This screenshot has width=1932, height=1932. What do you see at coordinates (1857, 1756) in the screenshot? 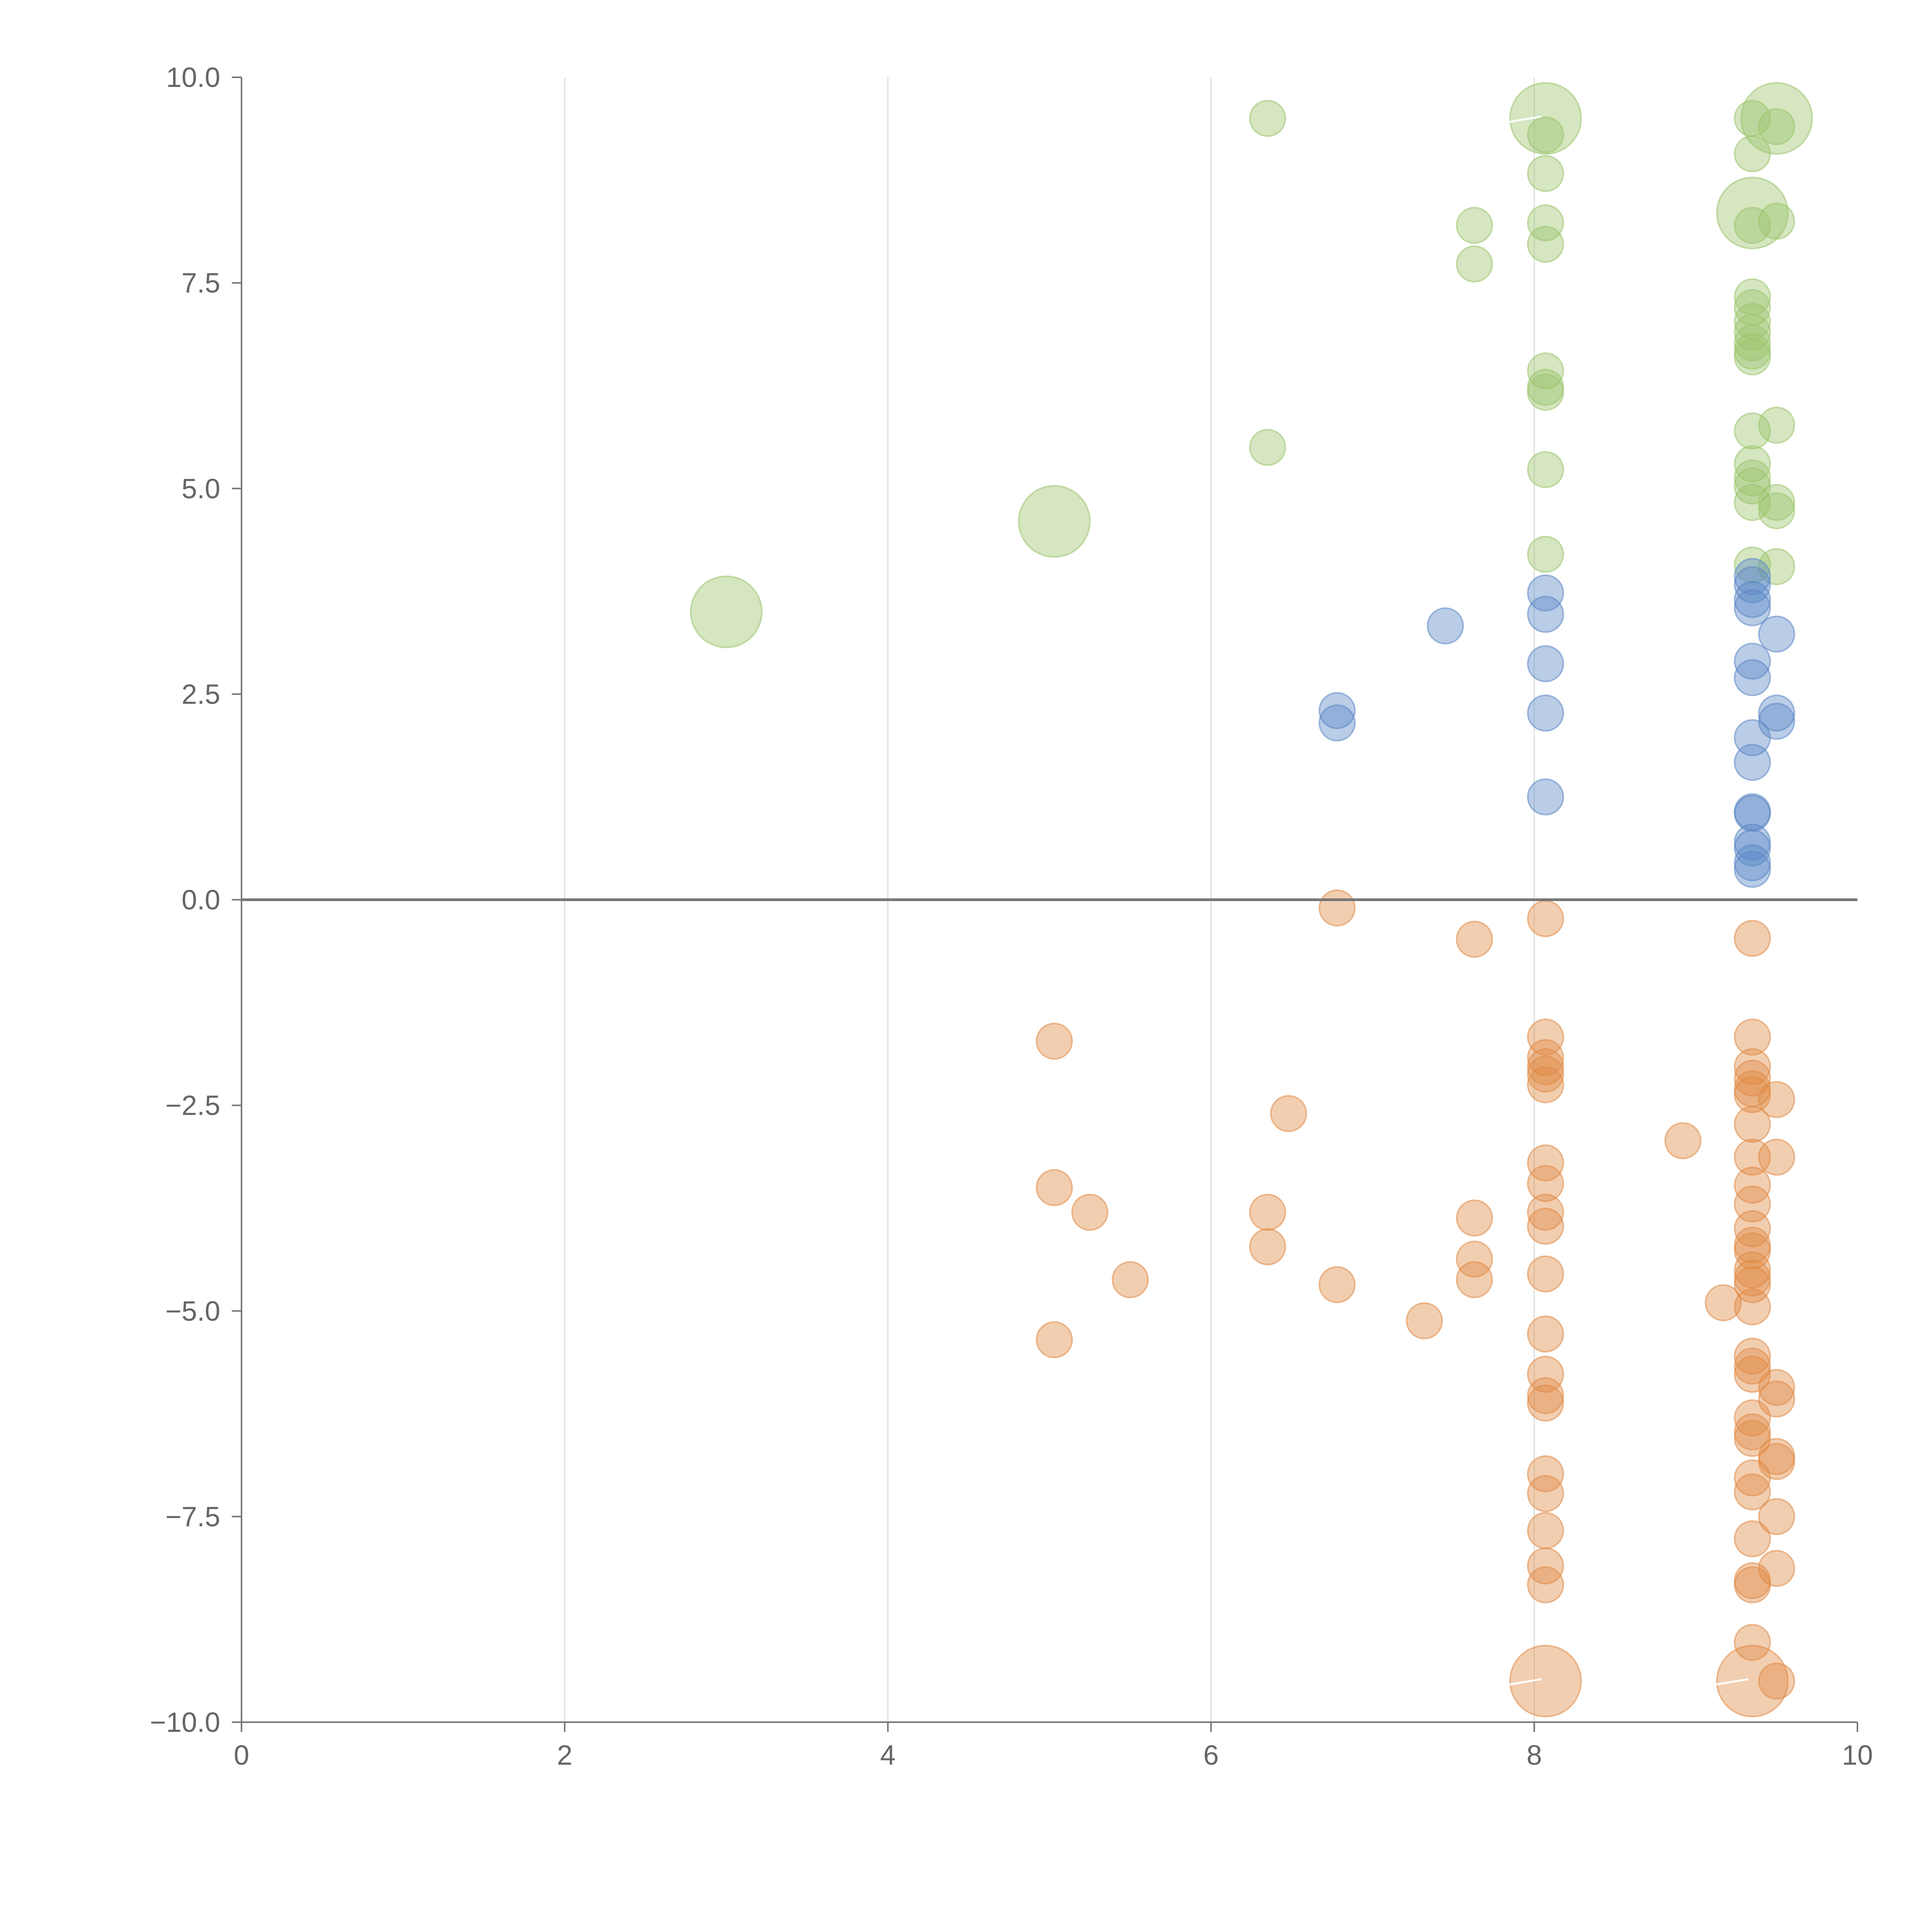
I see `x-tick-label: 10` at bounding box center [1857, 1756].